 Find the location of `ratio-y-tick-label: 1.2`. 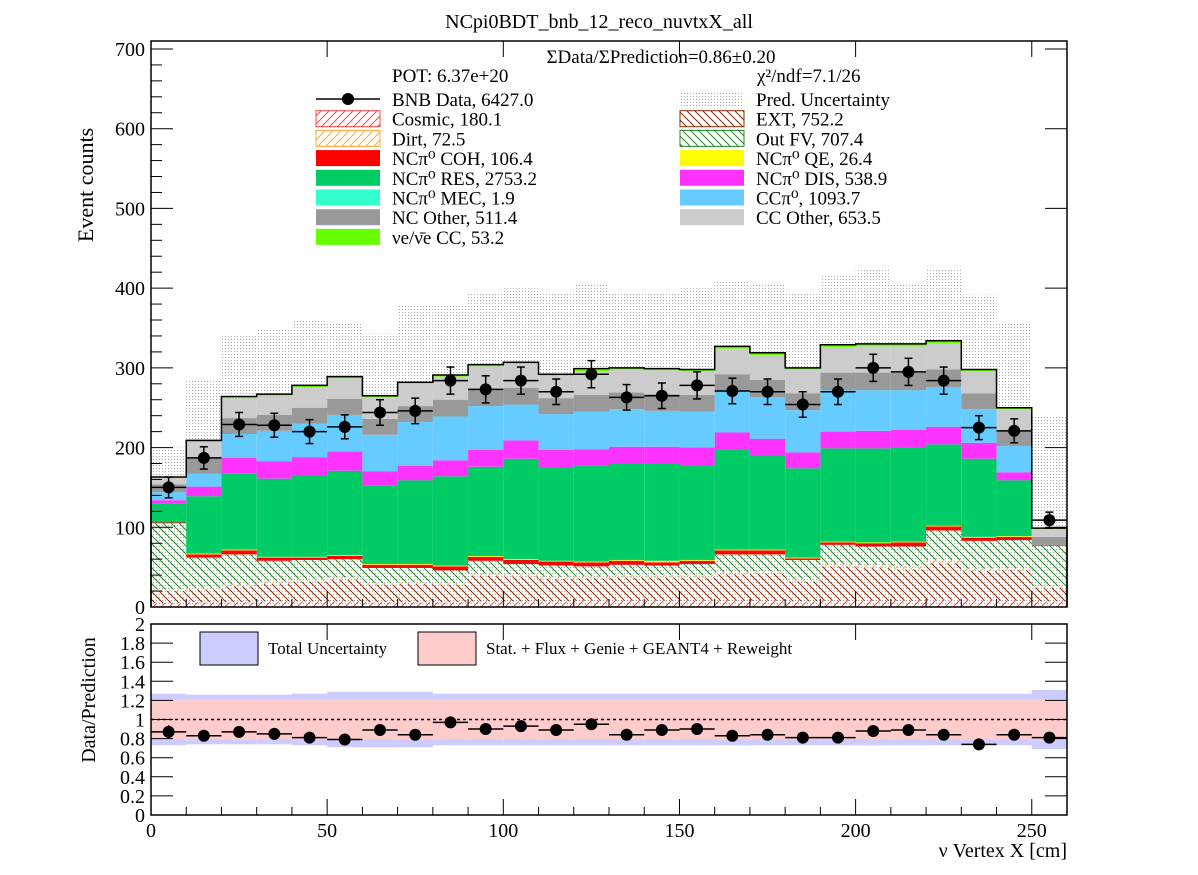

ratio-y-tick-label: 1.2 is located at coordinates (132, 701).